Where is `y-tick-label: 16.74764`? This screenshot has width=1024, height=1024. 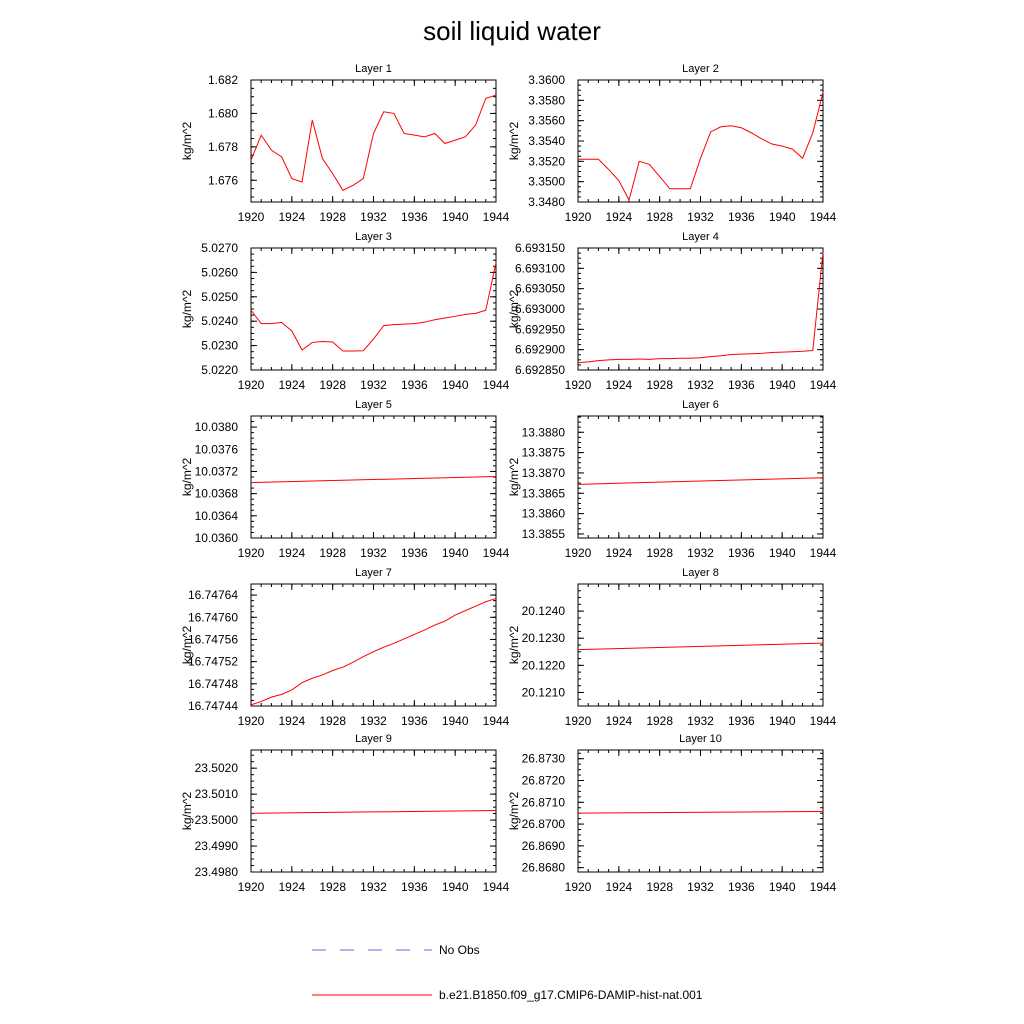 y-tick-label: 16.74764 is located at coordinates (213, 595).